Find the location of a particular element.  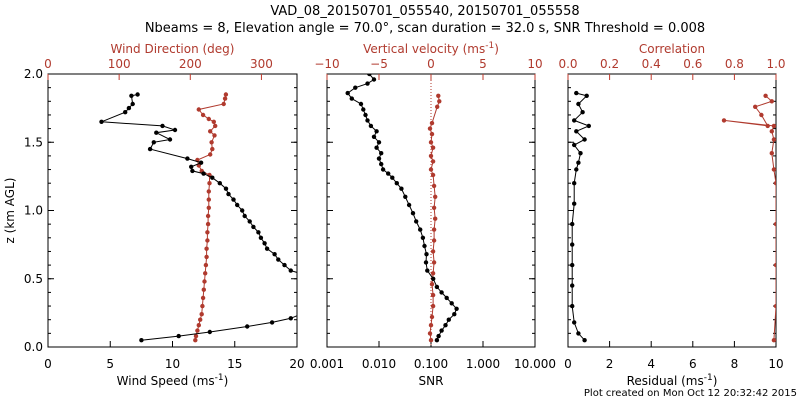

plot-data is located at coordinates (402, 208).